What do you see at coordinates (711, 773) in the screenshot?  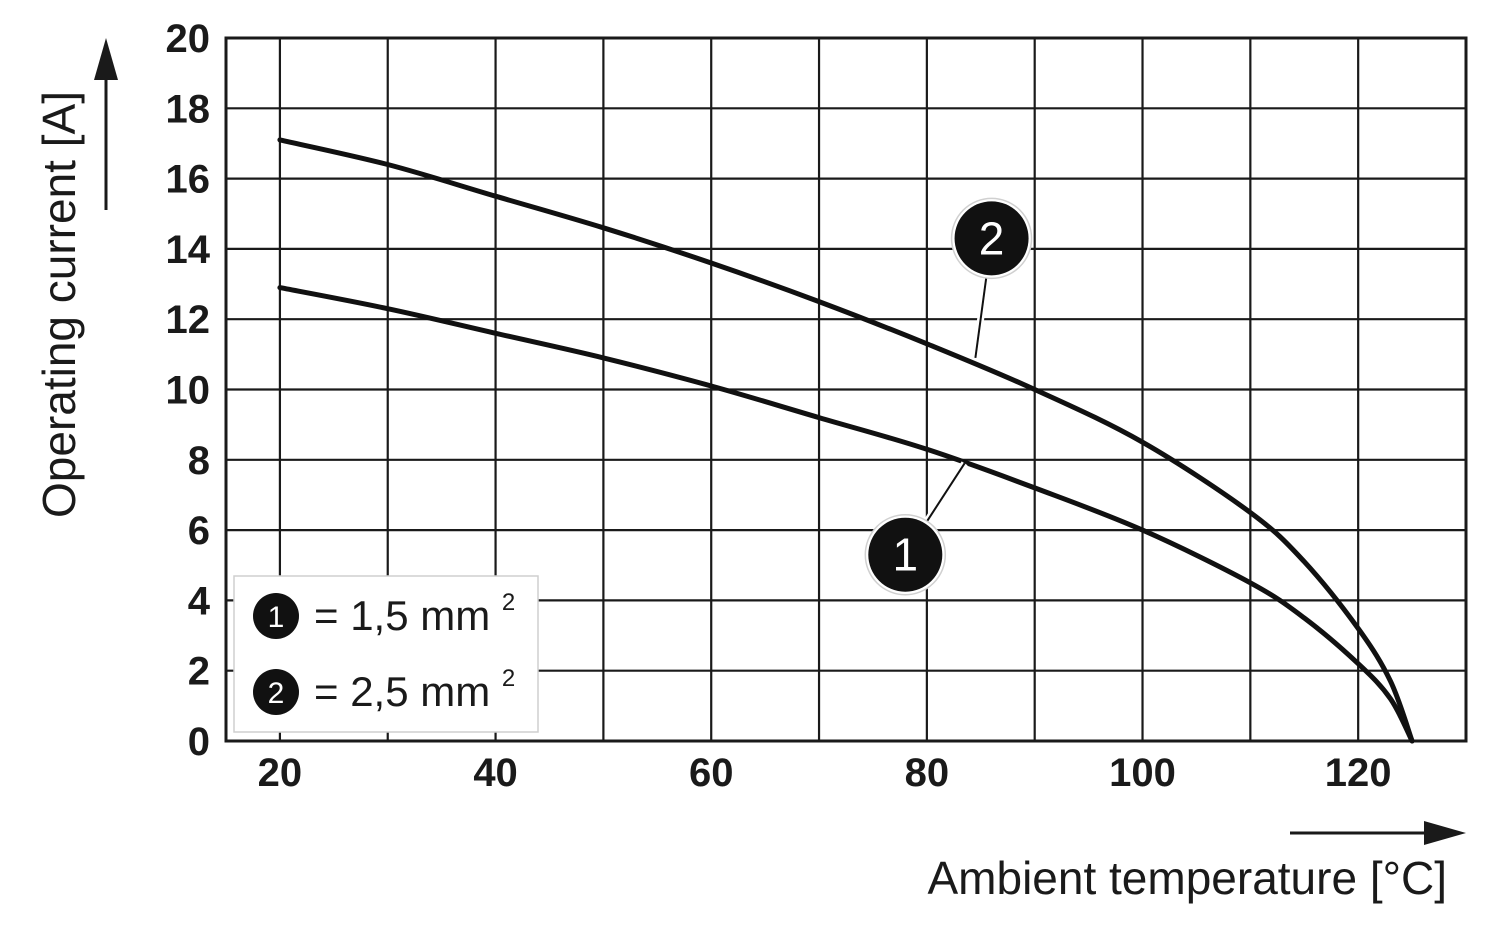 I see `x-tick-label-60: 60` at bounding box center [711, 773].